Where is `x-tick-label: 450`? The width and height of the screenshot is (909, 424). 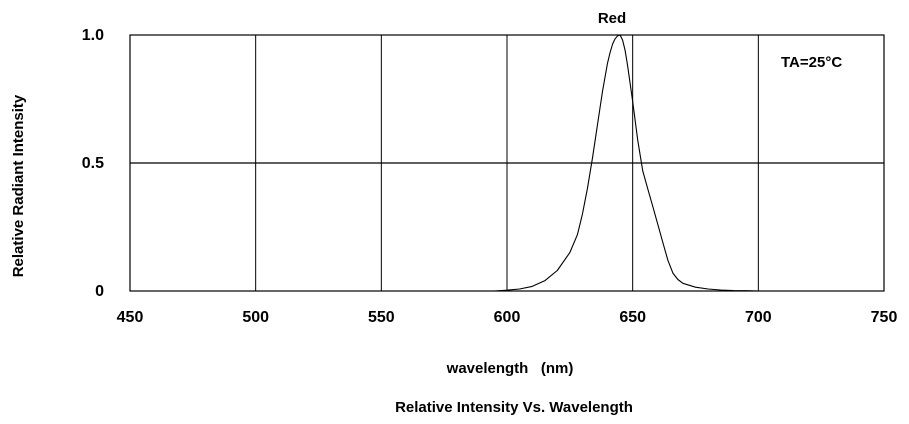 x-tick-label: 450 is located at coordinates (130, 317).